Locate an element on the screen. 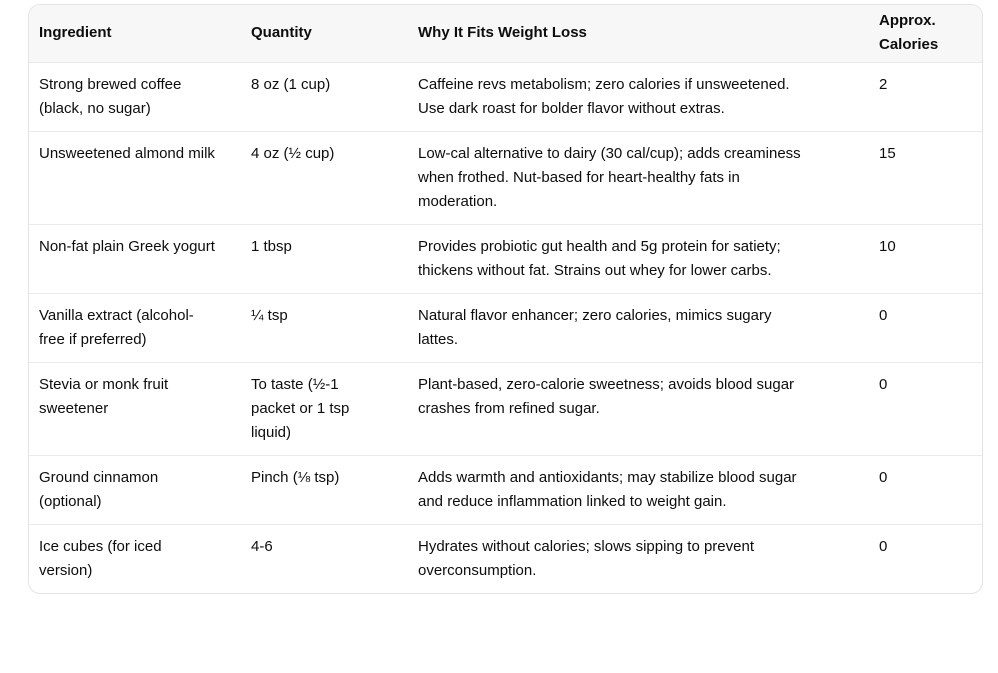 The height and width of the screenshot is (673, 998). cell-ingredient: Ice cubes (for iced version) is located at coordinates (100, 558).